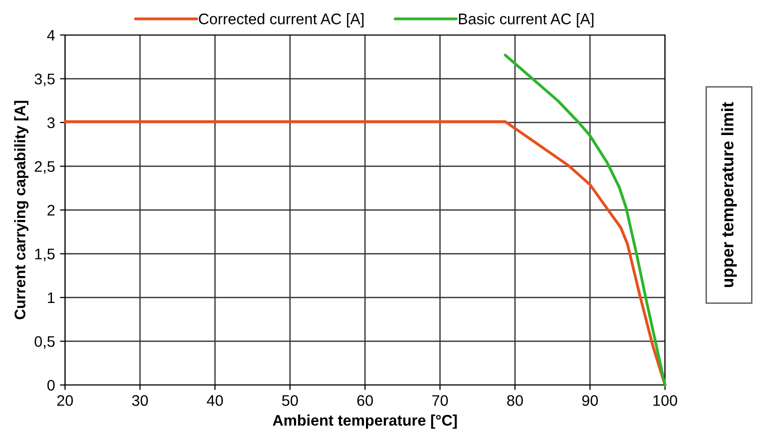 Image resolution: width=759 pixels, height=446 pixels. What do you see at coordinates (65, 400) in the screenshot?
I see `x-tick-label: 20` at bounding box center [65, 400].